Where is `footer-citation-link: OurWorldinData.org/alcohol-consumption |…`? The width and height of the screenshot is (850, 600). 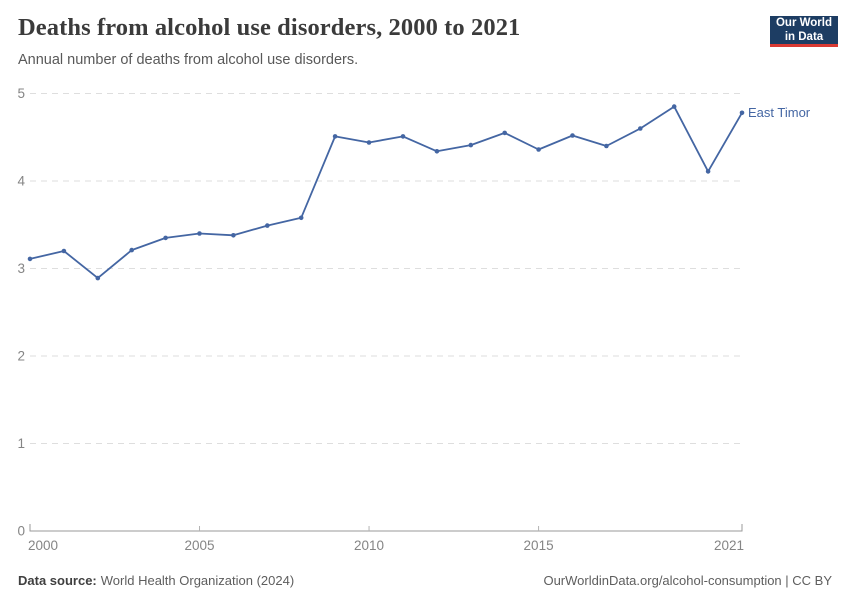 footer-citation-link: OurWorldinData.org/alcohol-consumption |… is located at coordinates (687, 580).